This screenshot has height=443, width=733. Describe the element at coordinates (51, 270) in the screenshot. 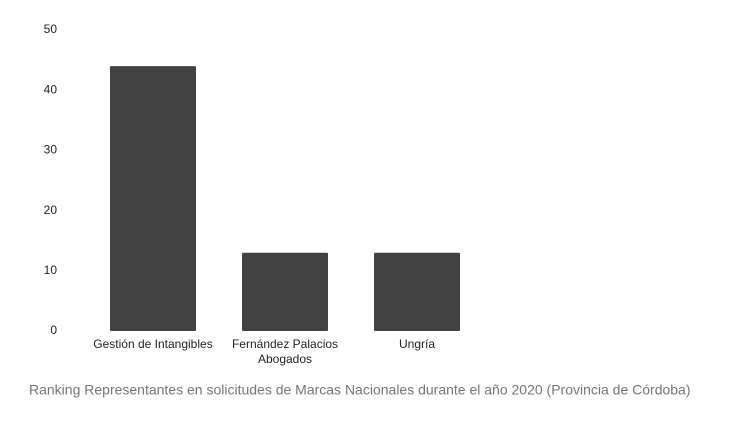

I see `y-tick-label: 10` at that location.